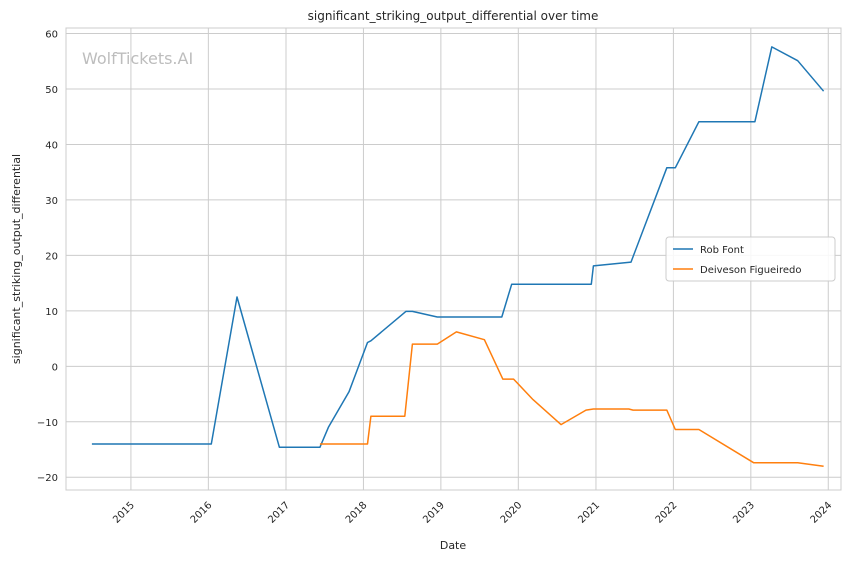 Image resolution: width=850 pixels, height=561 pixels. What do you see at coordinates (51, 312) in the screenshot?
I see `y-tick-label: 10` at bounding box center [51, 312].